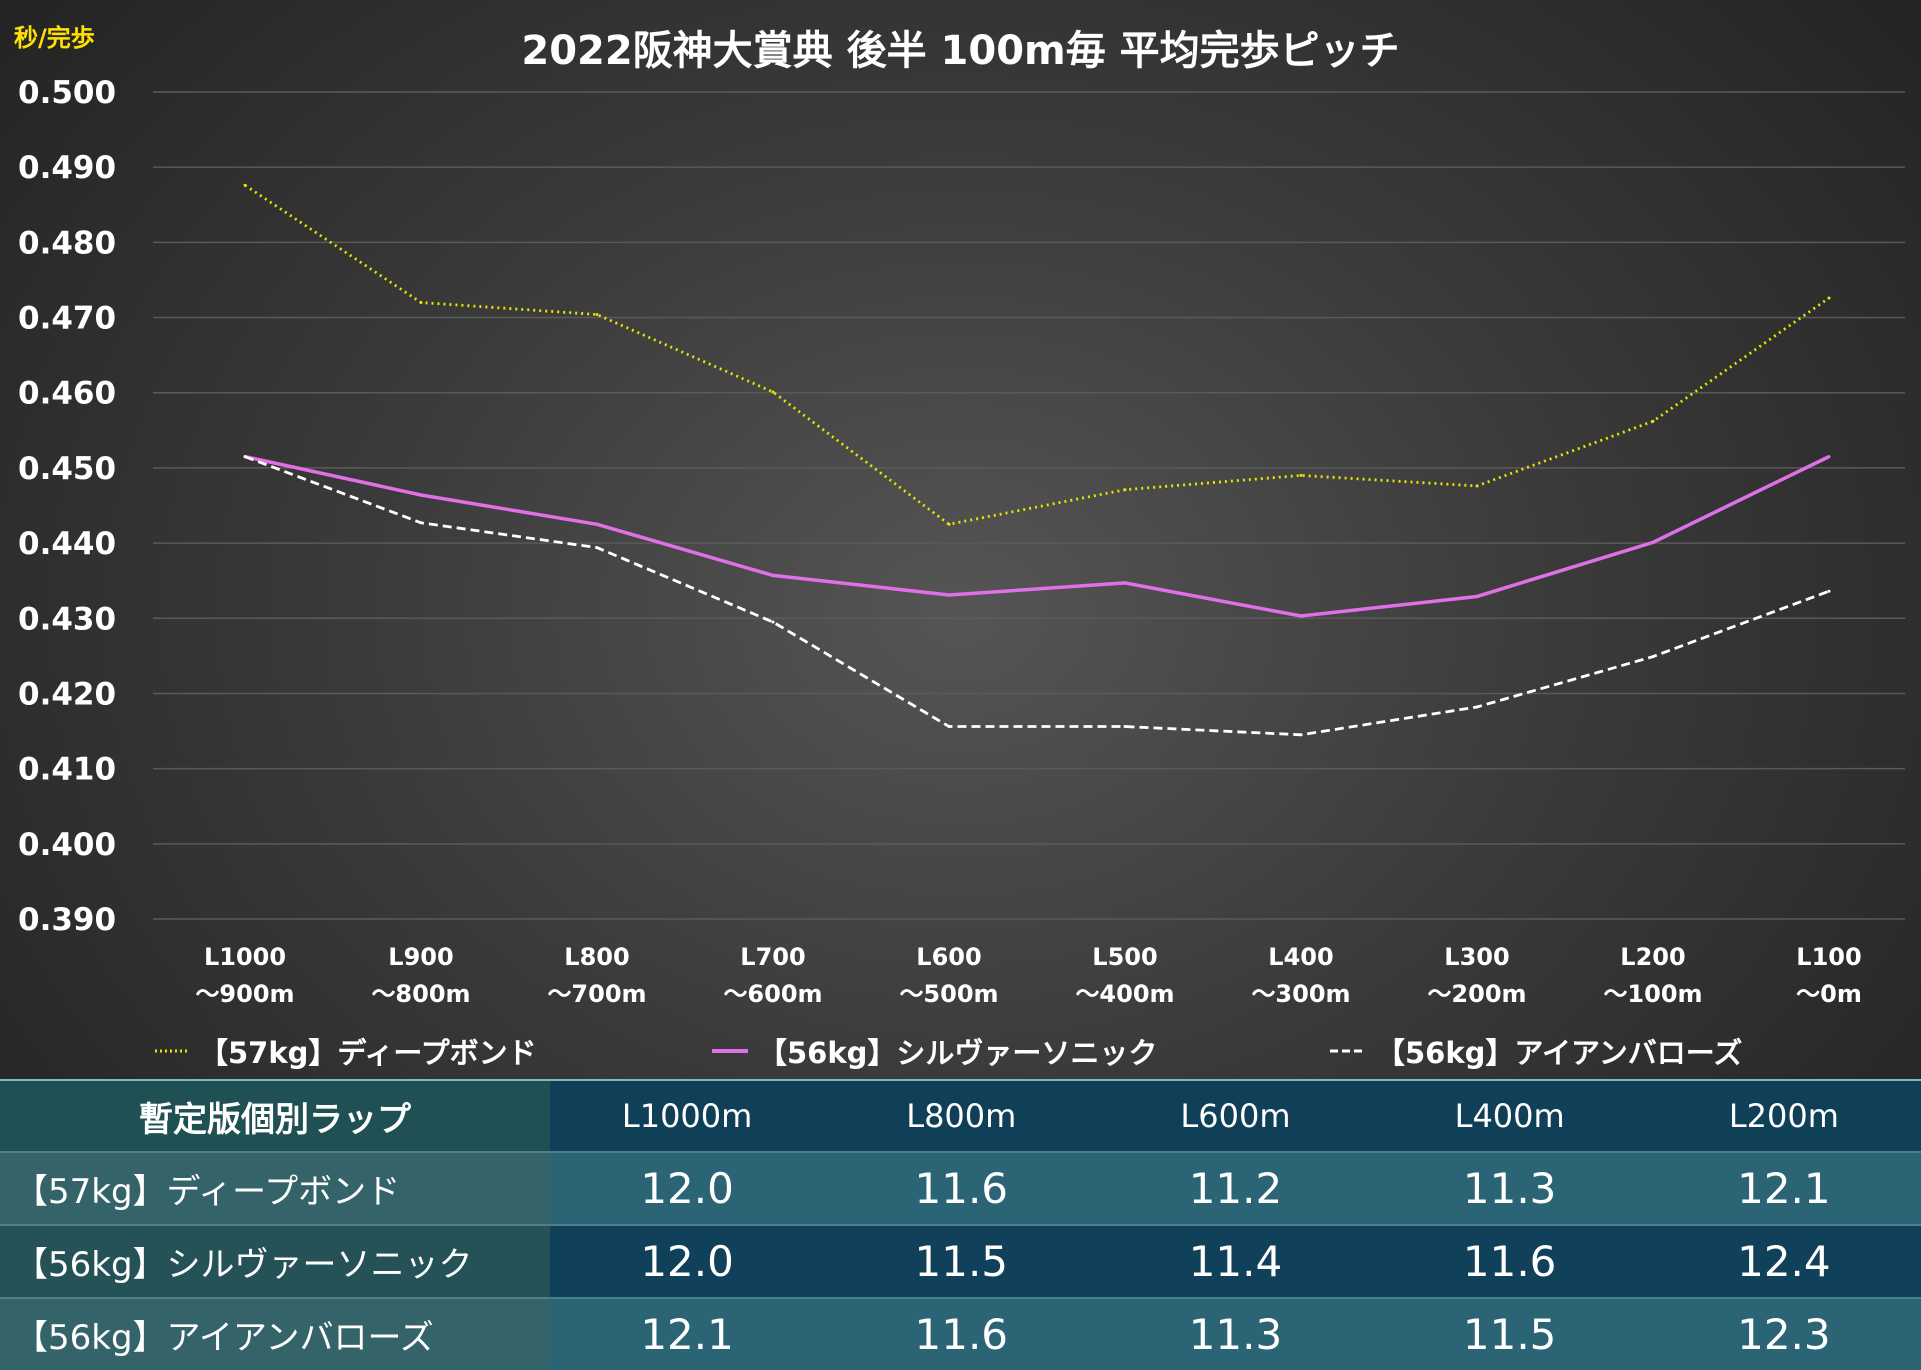 The width and height of the screenshot is (1921, 1370). I want to click on y-tick-label: 0.450, so click(67, 469).